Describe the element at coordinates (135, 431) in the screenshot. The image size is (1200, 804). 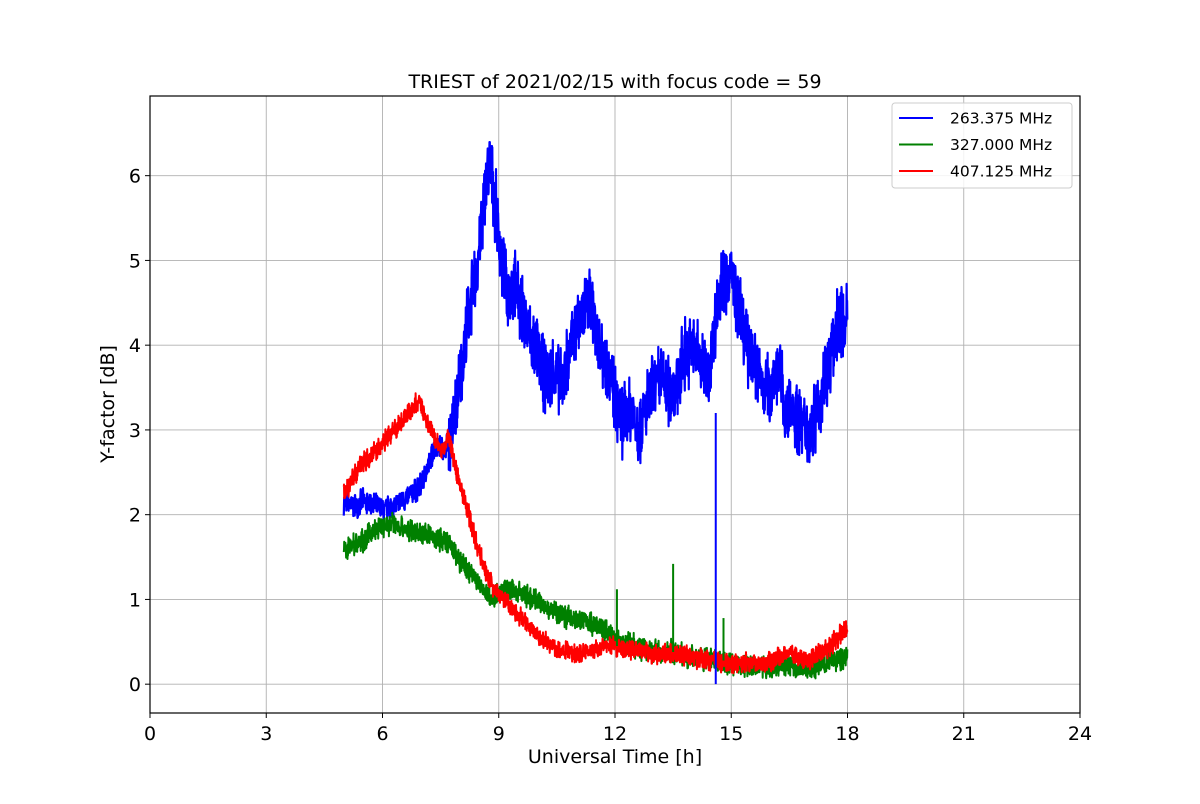
I see `y-tick-label: 3` at that location.